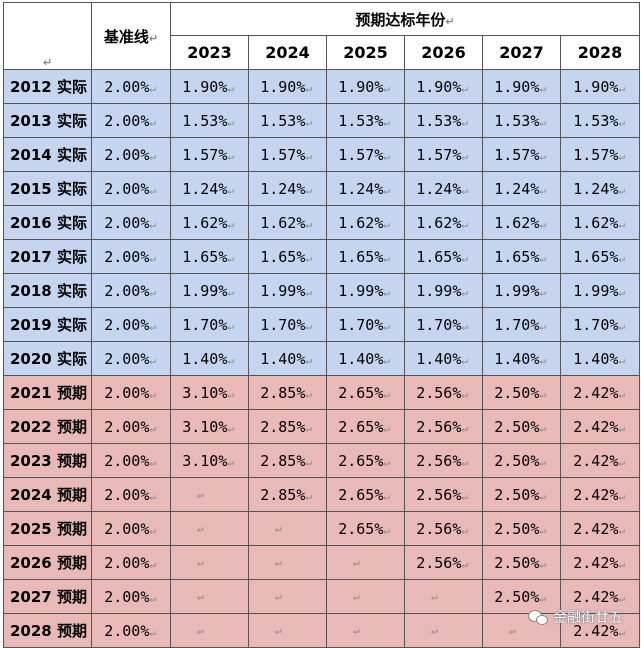 The height and width of the screenshot is (648, 641). Describe the element at coordinates (600, 52) in the screenshot. I see `year-header-2028: 2028` at that location.